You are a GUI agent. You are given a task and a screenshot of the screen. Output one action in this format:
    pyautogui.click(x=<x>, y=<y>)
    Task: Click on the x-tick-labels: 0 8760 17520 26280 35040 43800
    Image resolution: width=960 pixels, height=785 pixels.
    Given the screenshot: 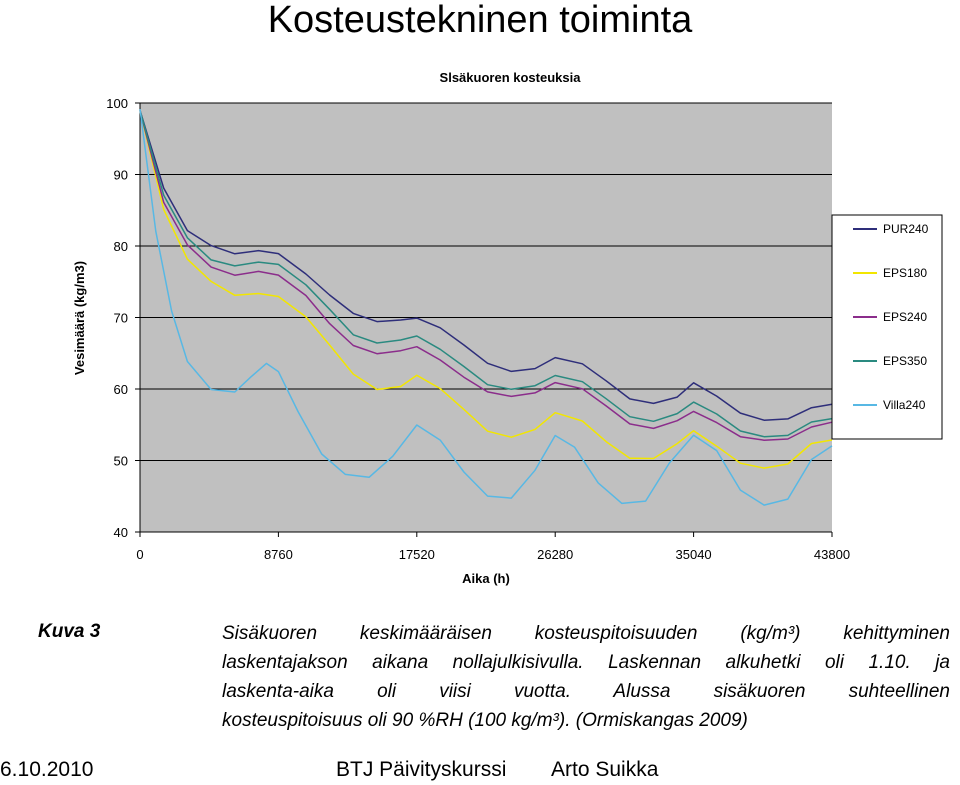 What is the action you would take?
    pyautogui.click(x=493, y=554)
    